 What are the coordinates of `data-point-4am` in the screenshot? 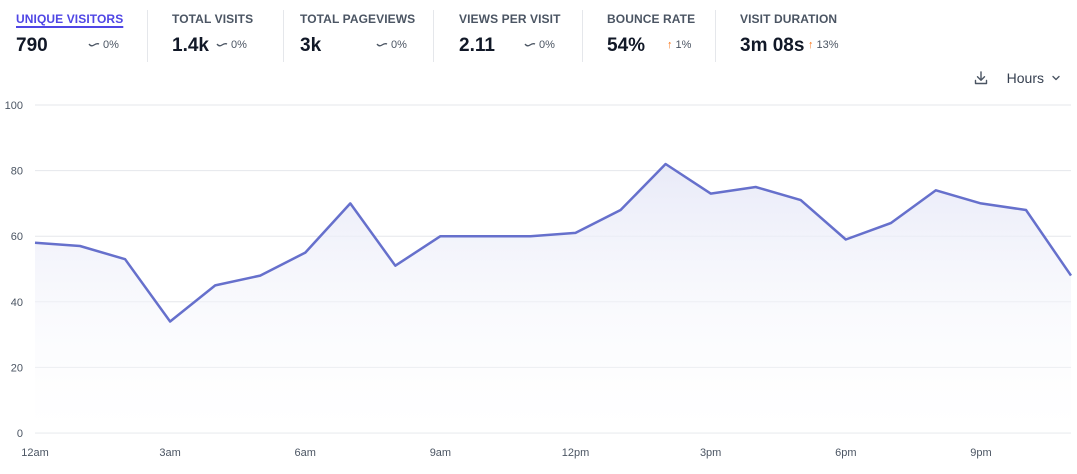 It's located at (215, 285).